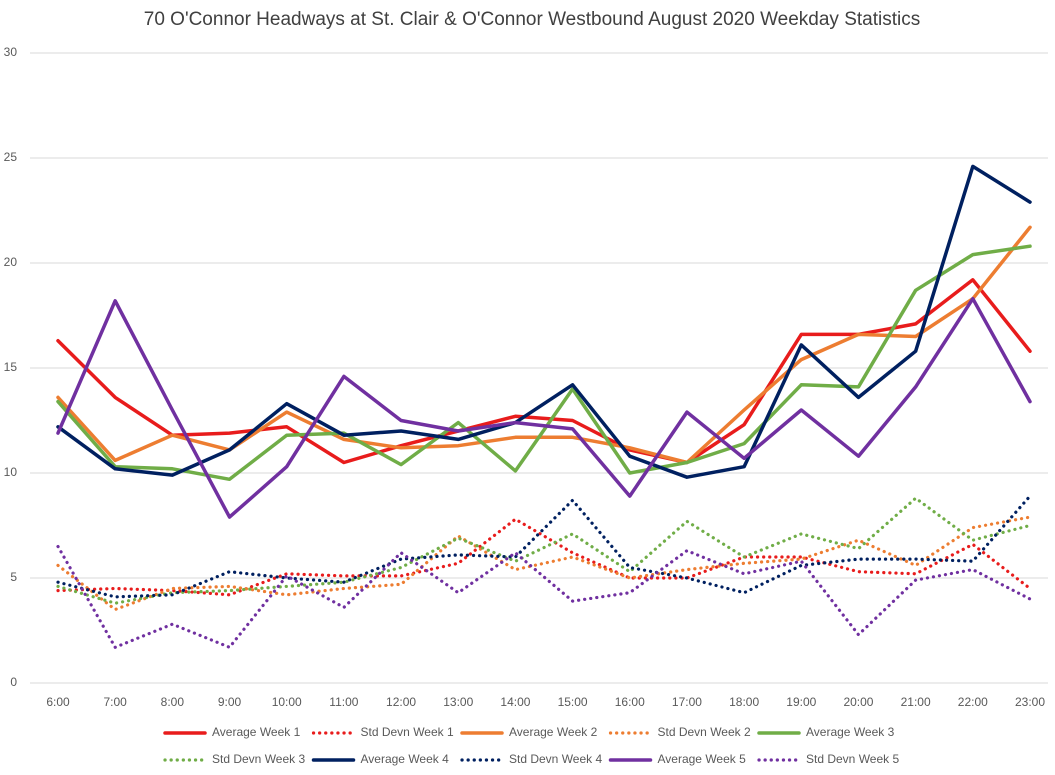 The height and width of the screenshot is (775, 1055). I want to click on legend-label: Std Devn Week 5, so click(852, 759).